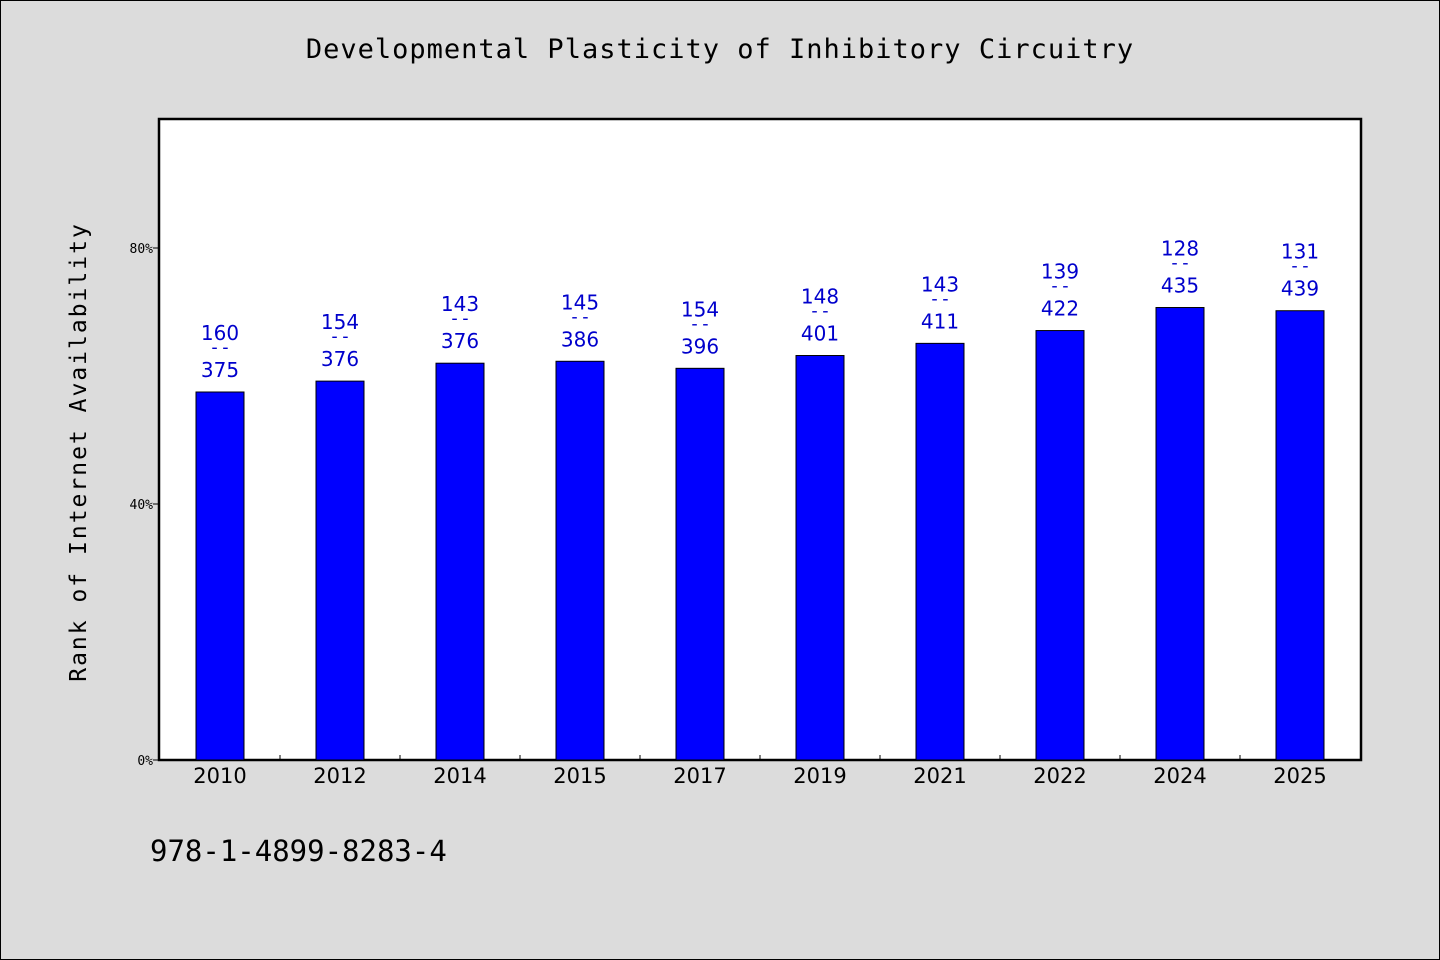 The width and height of the screenshot is (1440, 960). Describe the element at coordinates (820, 297) in the screenshot. I see `bar-label-top-2019: 148` at that location.